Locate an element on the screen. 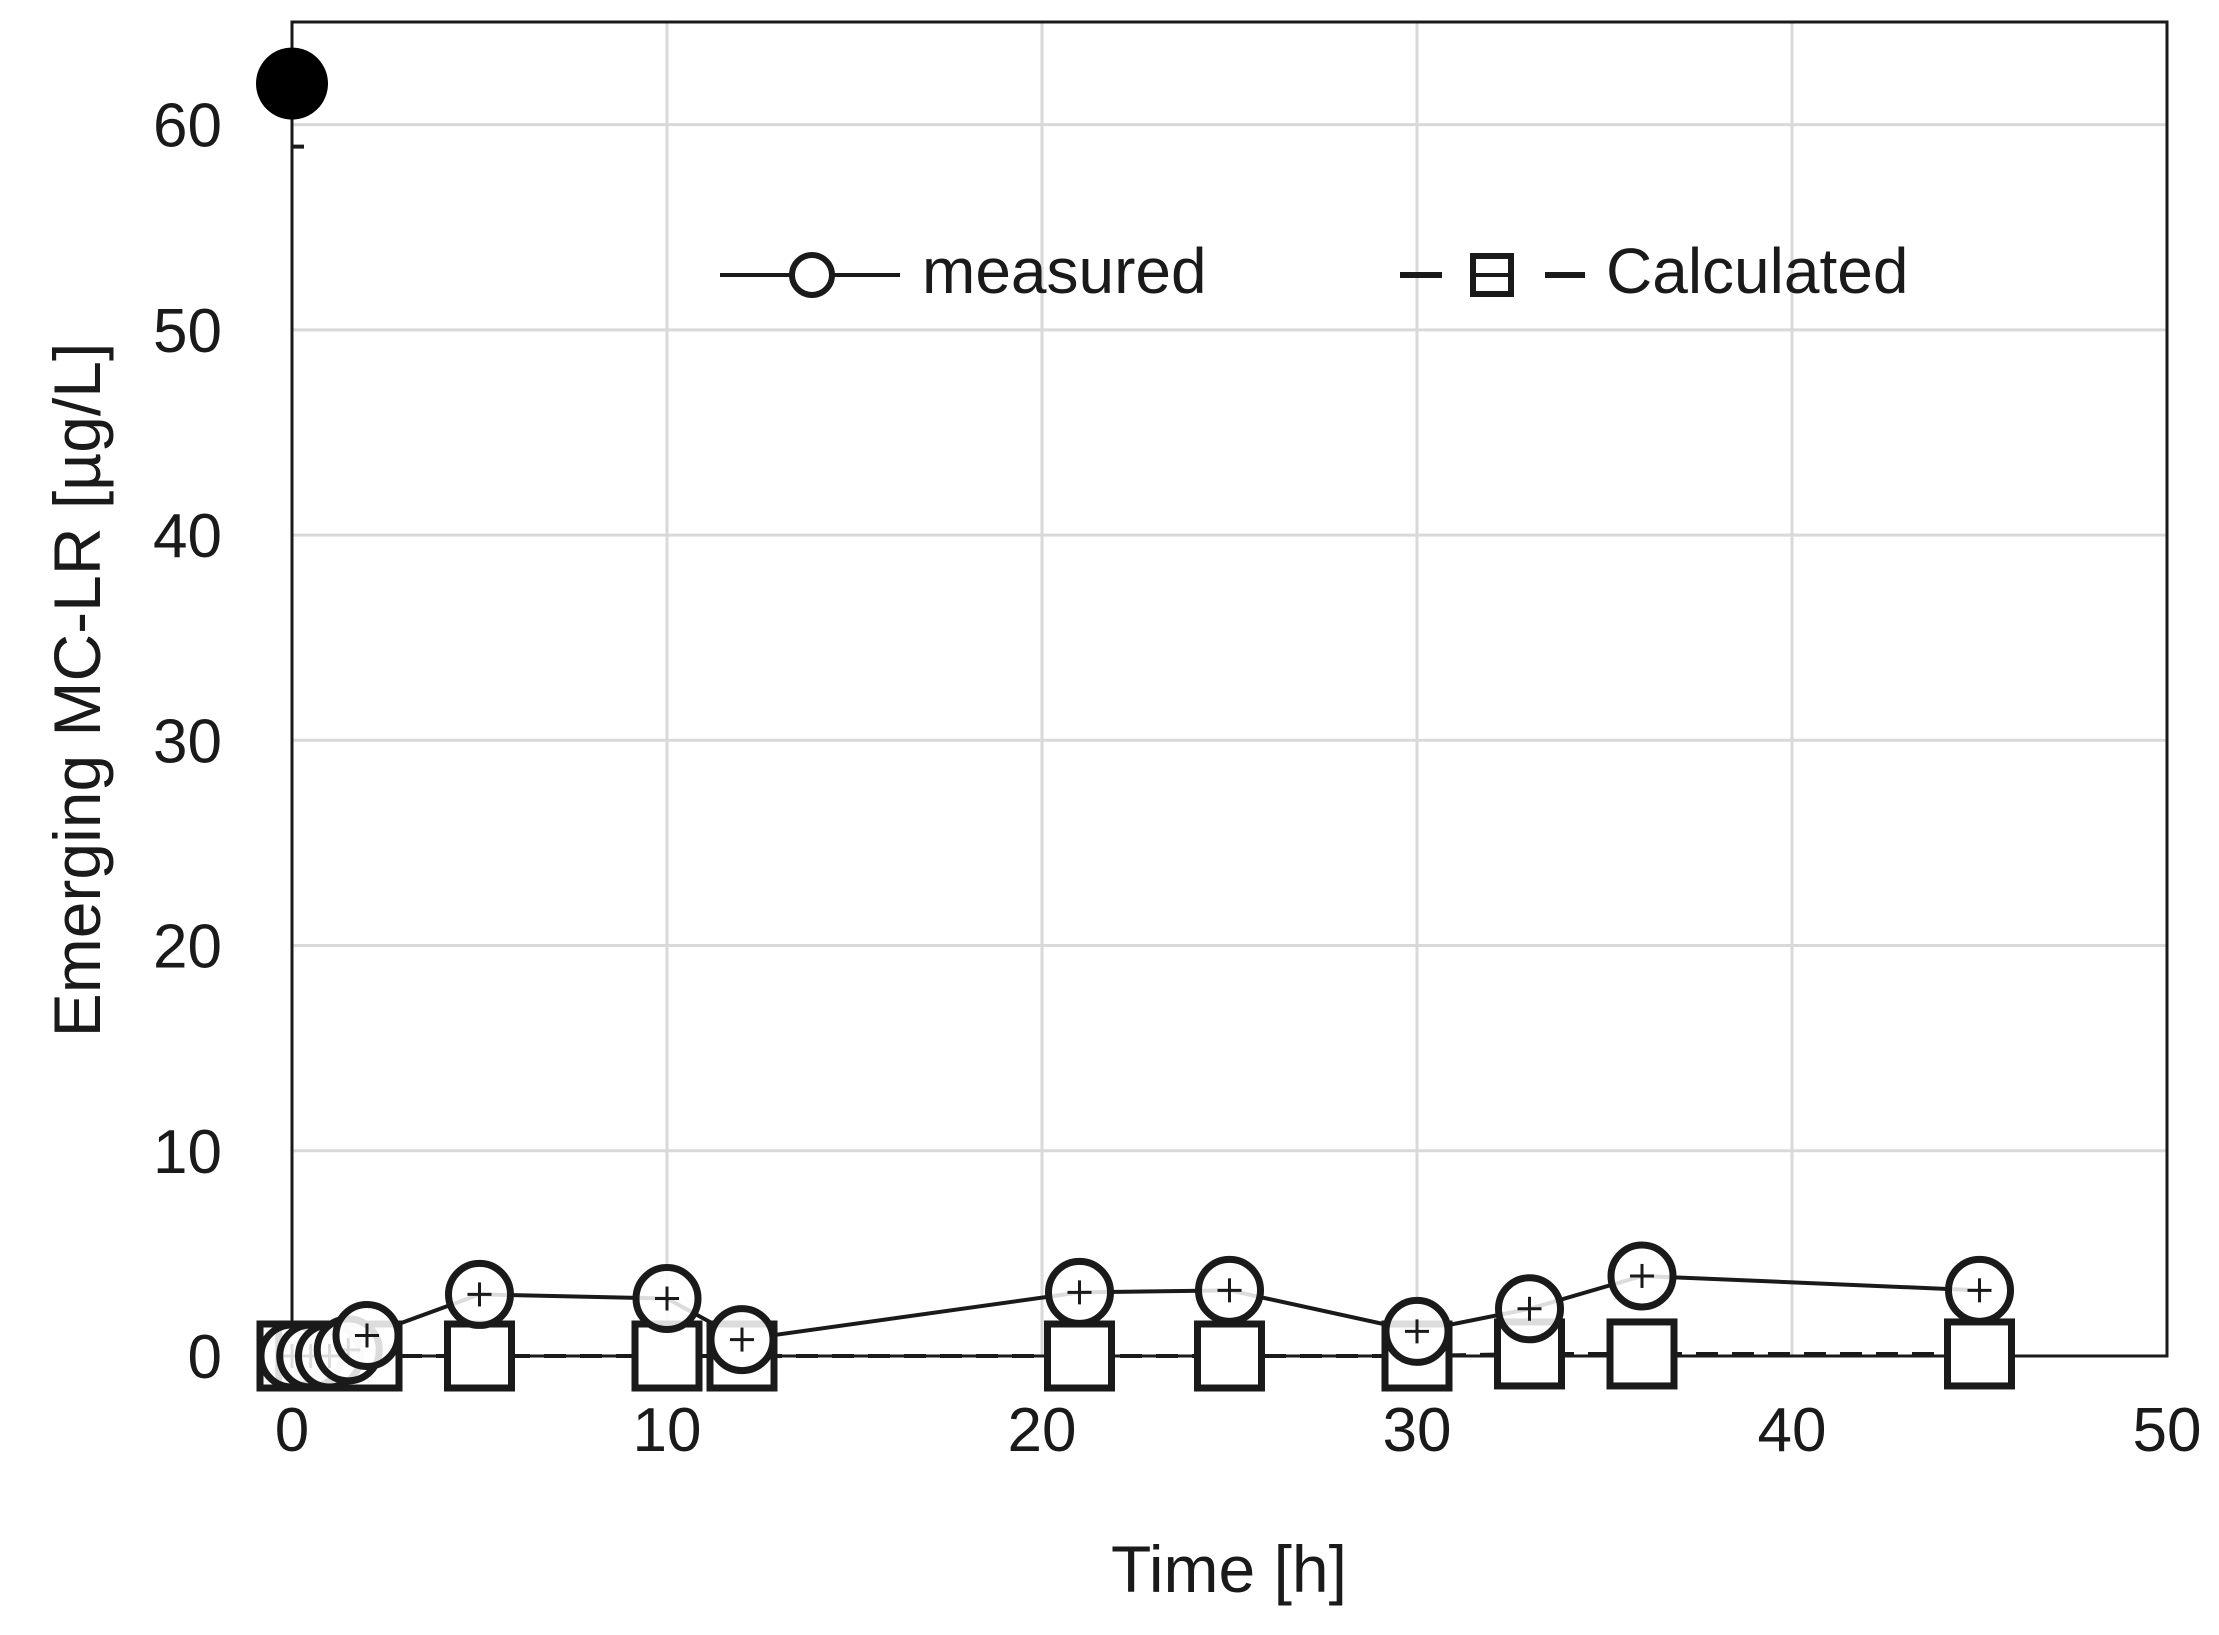  x-tick-label: 0 is located at coordinates (292, 1430).